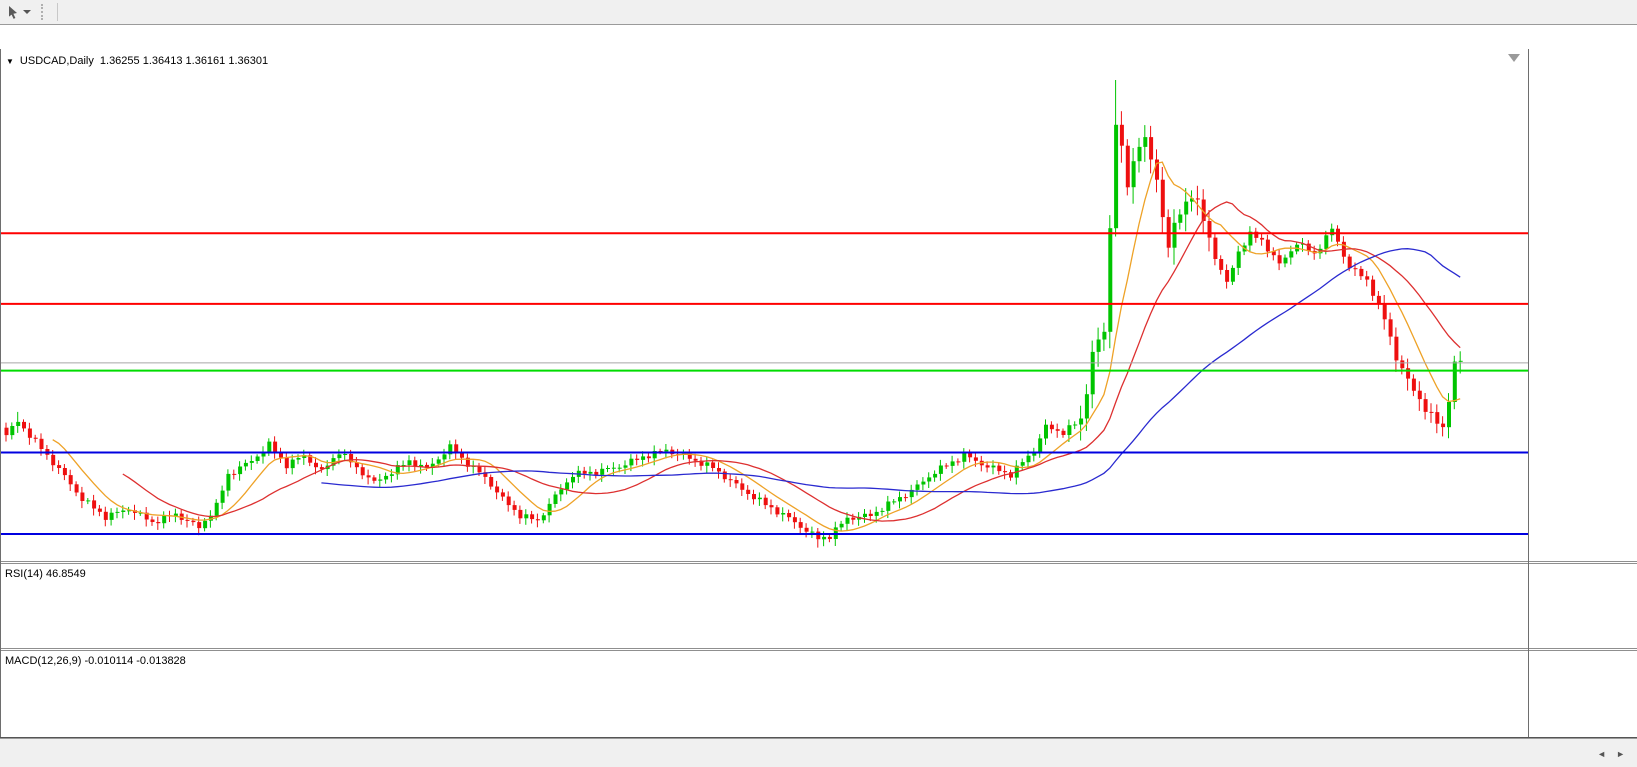  I want to click on chart-tab-bar: ◄ ►, so click(818, 752).